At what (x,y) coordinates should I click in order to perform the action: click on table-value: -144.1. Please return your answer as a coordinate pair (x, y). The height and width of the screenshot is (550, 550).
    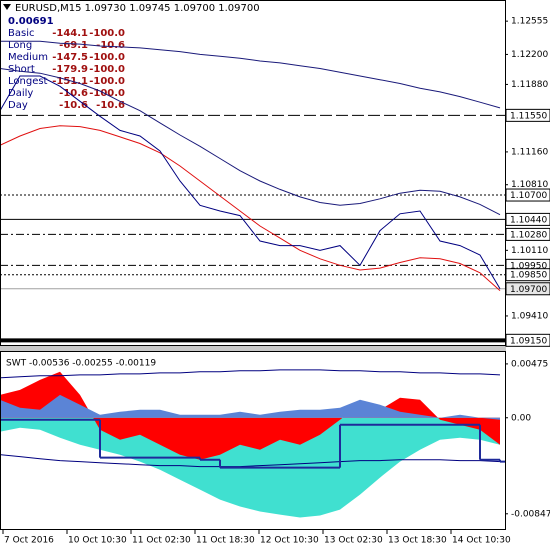
    Looking at the image, I should click on (70, 33).